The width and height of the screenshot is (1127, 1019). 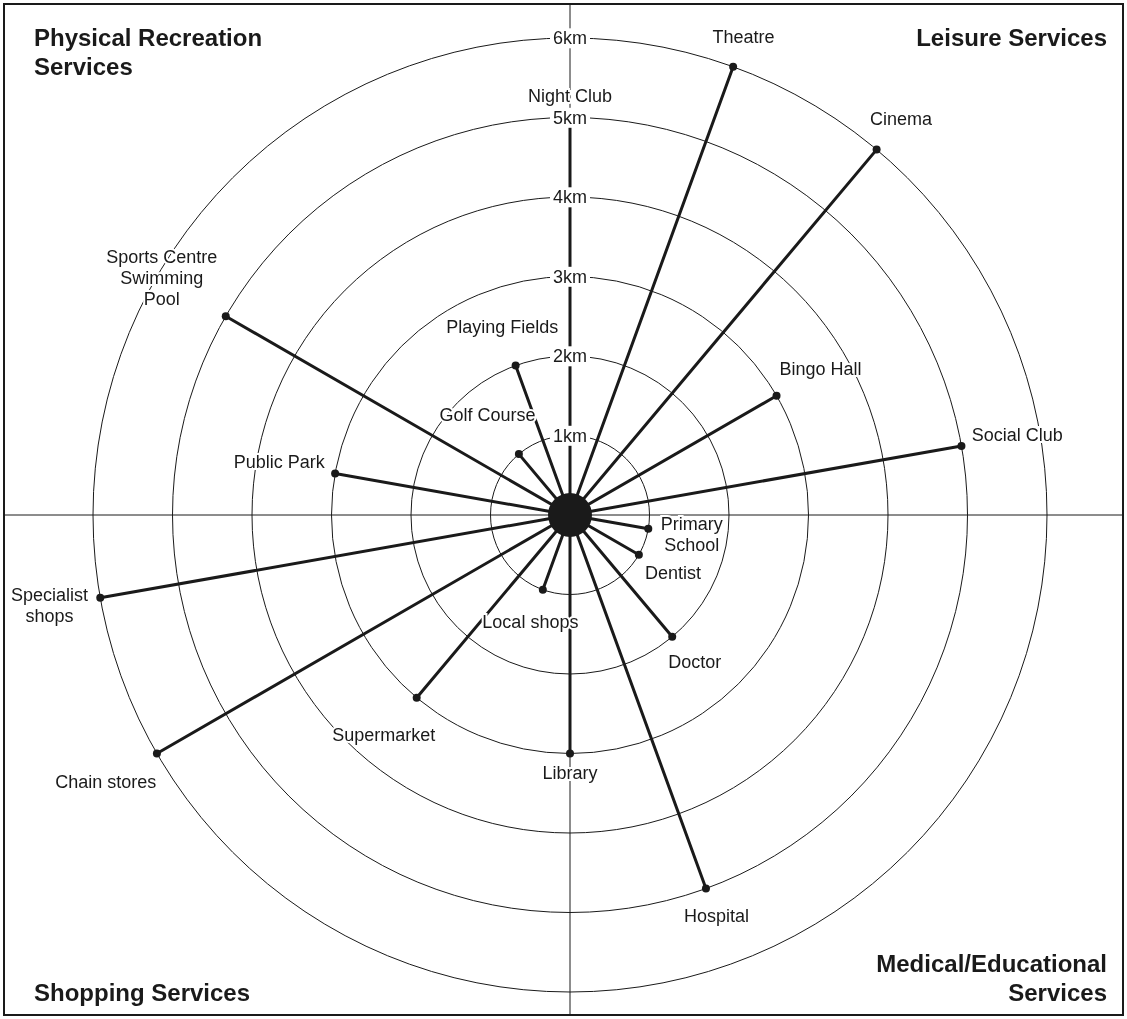 What do you see at coordinates (570, 38) in the screenshot?
I see `y-tick-label: 6km` at bounding box center [570, 38].